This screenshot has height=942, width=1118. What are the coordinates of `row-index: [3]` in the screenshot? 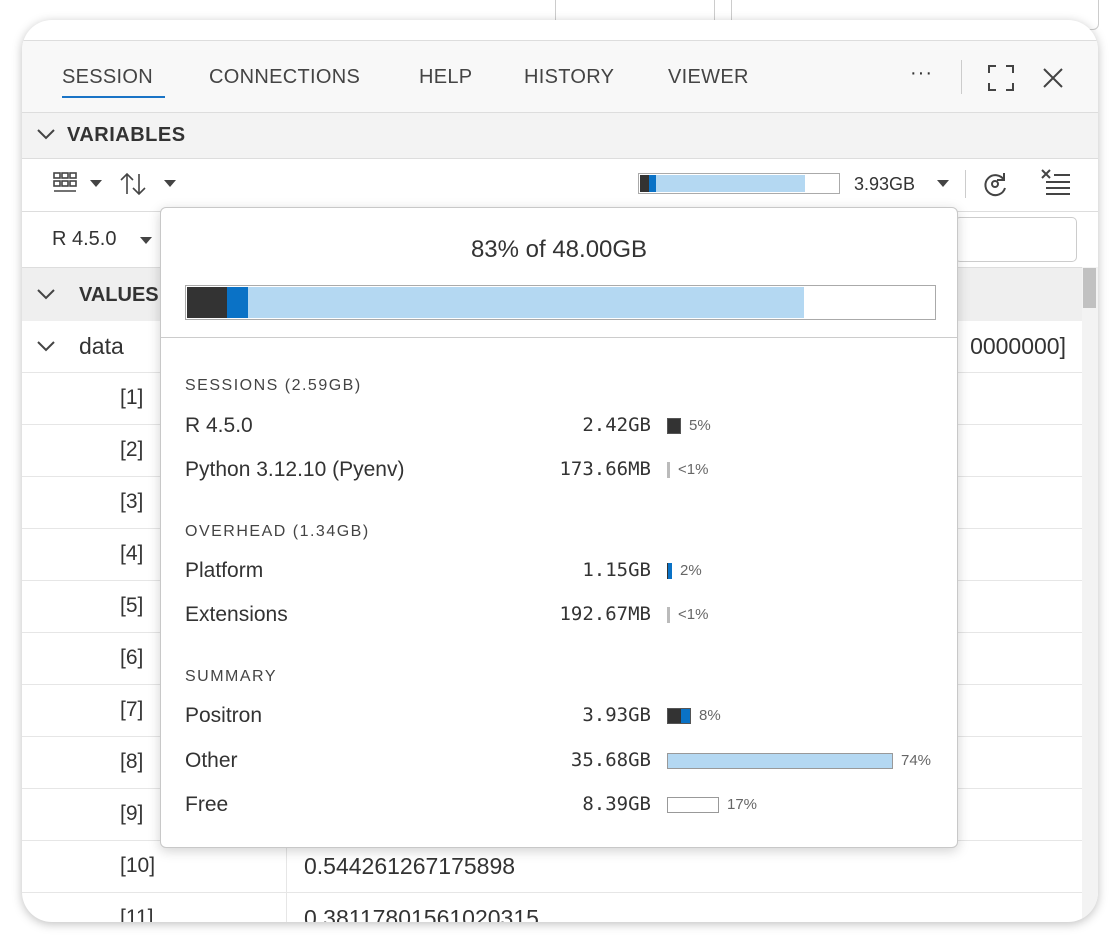 It's located at (132, 501).